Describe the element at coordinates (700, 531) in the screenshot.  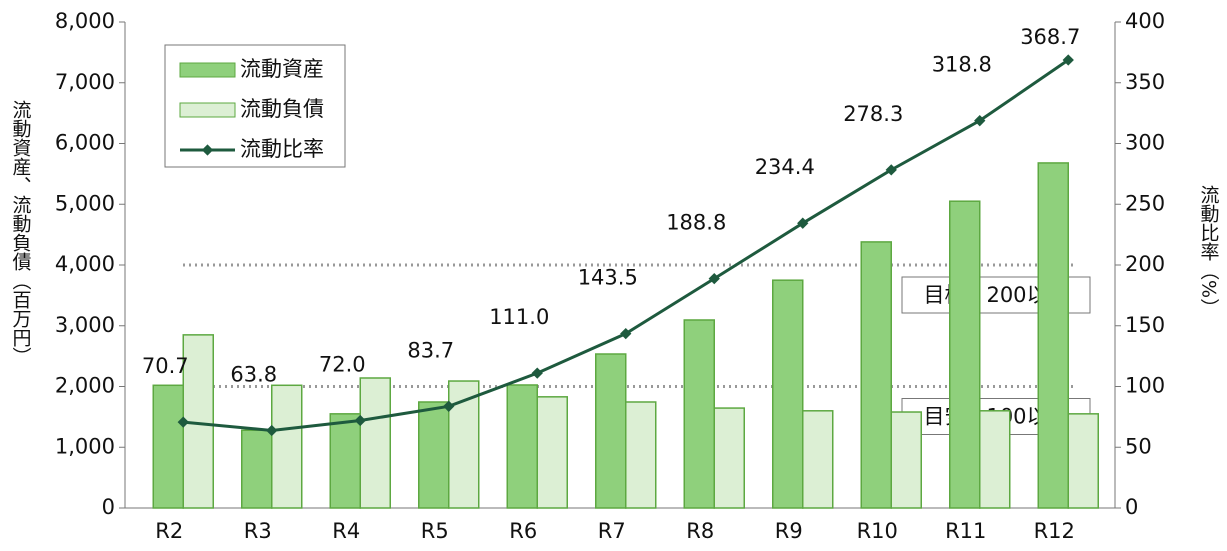
I see `x-tick-label: R8` at that location.